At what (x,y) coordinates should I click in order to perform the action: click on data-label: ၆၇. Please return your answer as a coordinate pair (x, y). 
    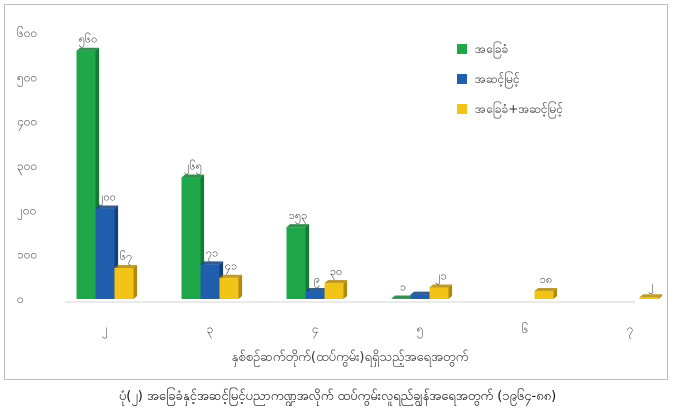
    Looking at the image, I should click on (126, 257).